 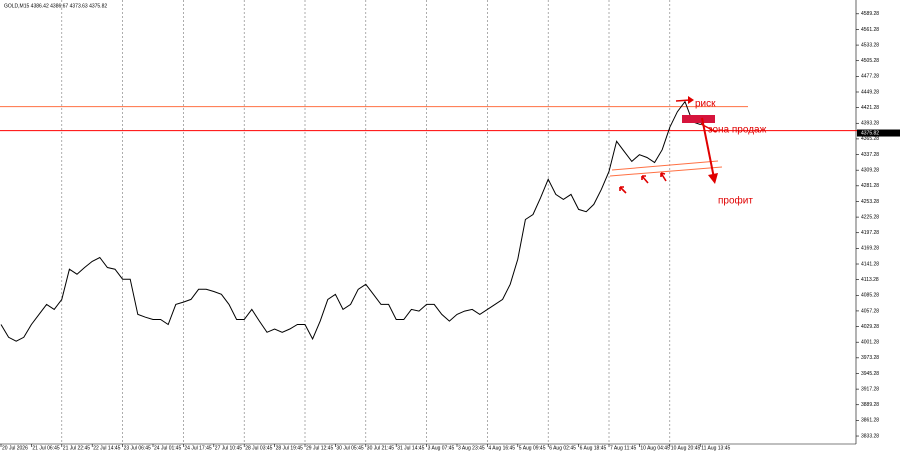 What do you see at coordinates (870, 421) in the screenshot?
I see `y-tick-label: 3861.28` at bounding box center [870, 421].